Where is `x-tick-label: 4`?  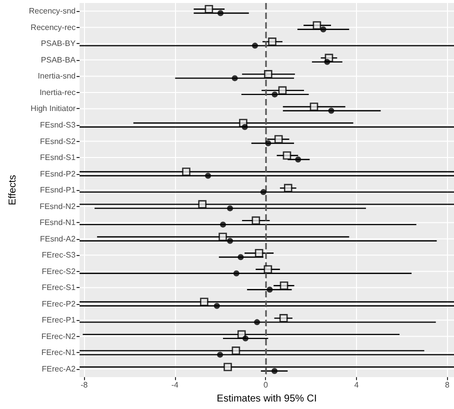 x-tick-label: 4 is located at coordinates (357, 385).